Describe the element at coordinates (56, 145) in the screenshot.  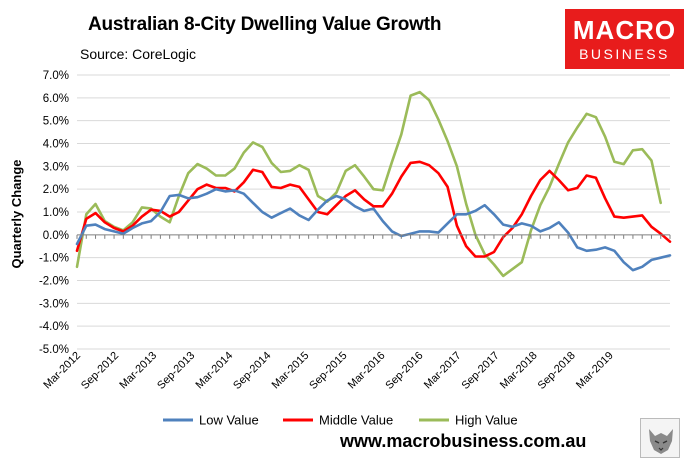
I see `y-tick-label: 4.0%` at that location.